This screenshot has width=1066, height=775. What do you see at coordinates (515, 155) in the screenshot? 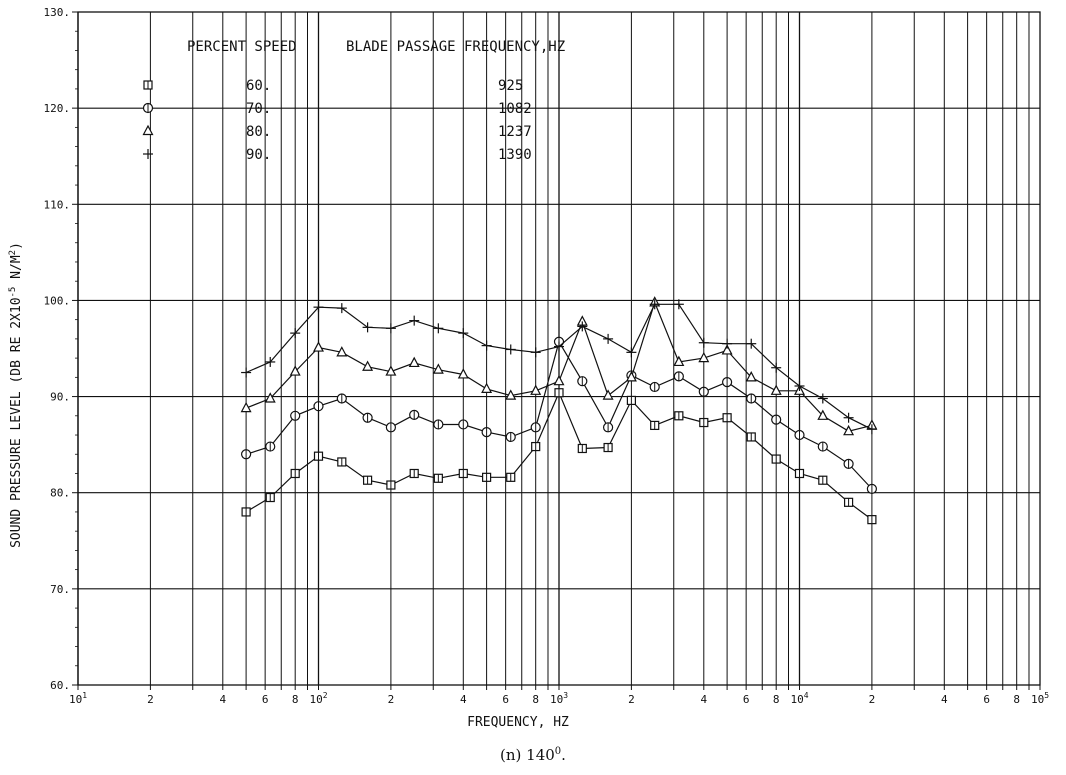
I see `legend-bpf-value: 1390` at bounding box center [515, 155].